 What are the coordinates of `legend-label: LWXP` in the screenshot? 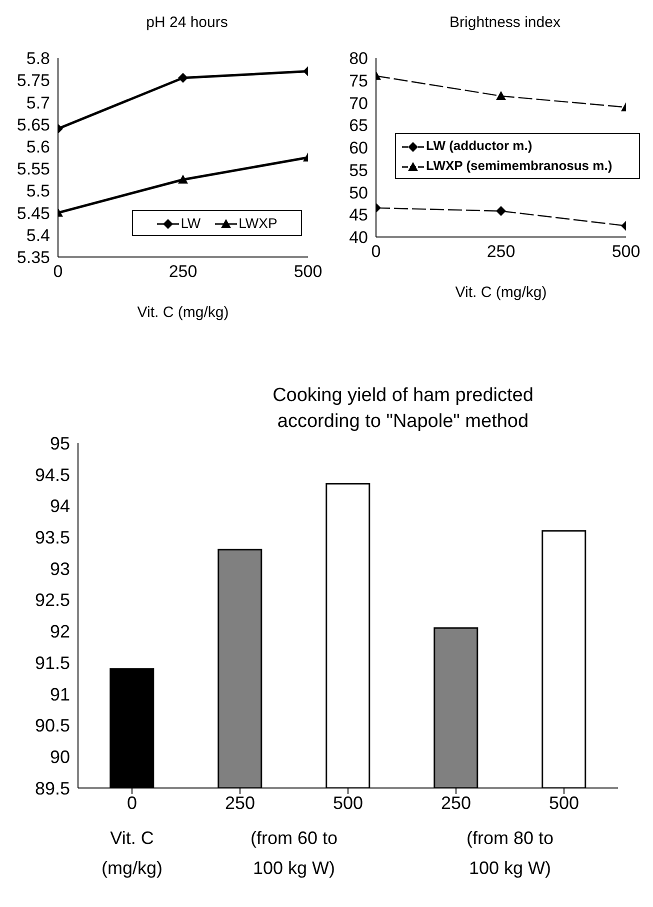 It's located at (258, 223).